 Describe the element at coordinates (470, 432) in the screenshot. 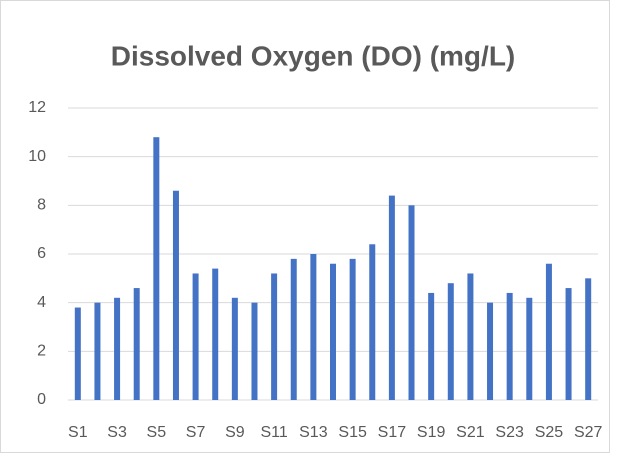

I see `x-tick-label: S21` at that location.